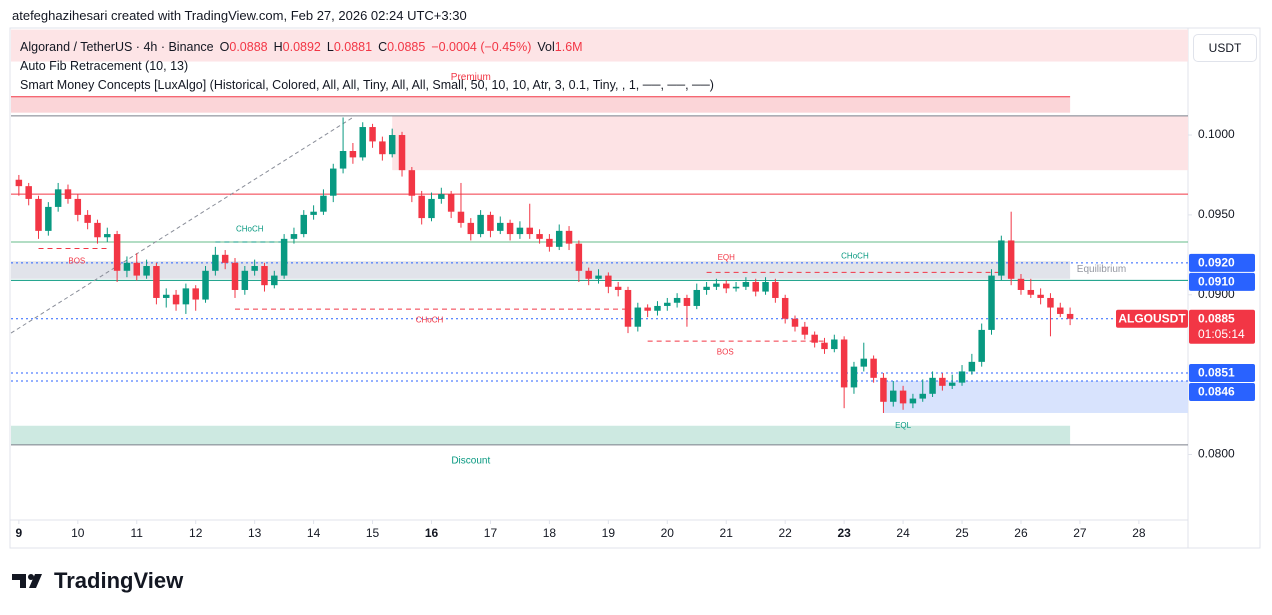 Image resolution: width=1272 pixels, height=615 pixels. What do you see at coordinates (406, 47) in the screenshot?
I see `ohlc-value: 0.0885` at bounding box center [406, 47].